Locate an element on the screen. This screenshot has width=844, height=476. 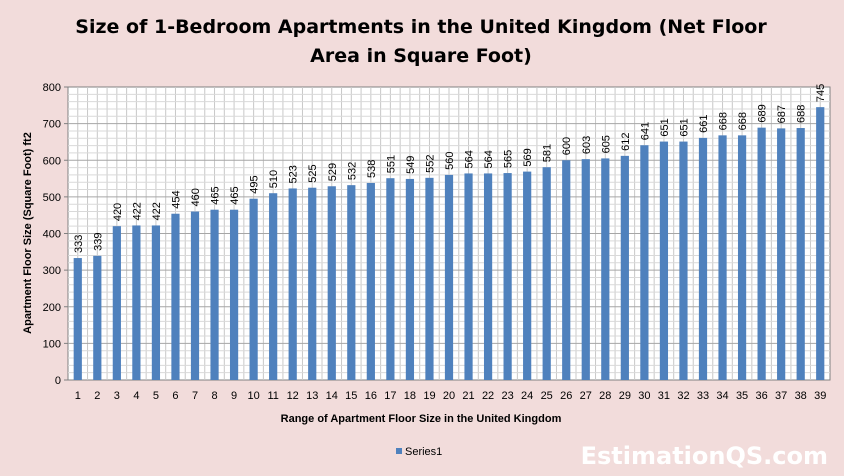
x-tick-label: 31 is located at coordinates (664, 396).